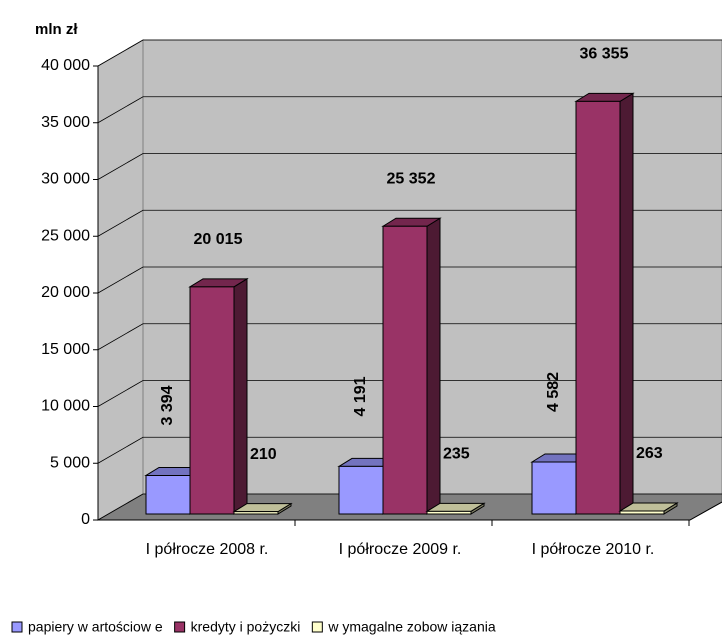 The image size is (722, 636). What do you see at coordinates (207, 549) in the screenshot?
I see `x-tick-label: I półrocze 2008 r.` at bounding box center [207, 549].